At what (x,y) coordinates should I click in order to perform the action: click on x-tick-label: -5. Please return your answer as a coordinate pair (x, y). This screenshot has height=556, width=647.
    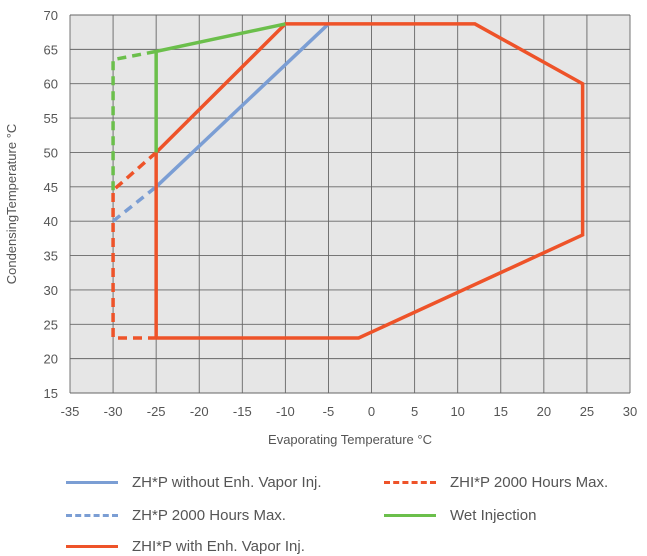
    Looking at the image, I should click on (329, 411).